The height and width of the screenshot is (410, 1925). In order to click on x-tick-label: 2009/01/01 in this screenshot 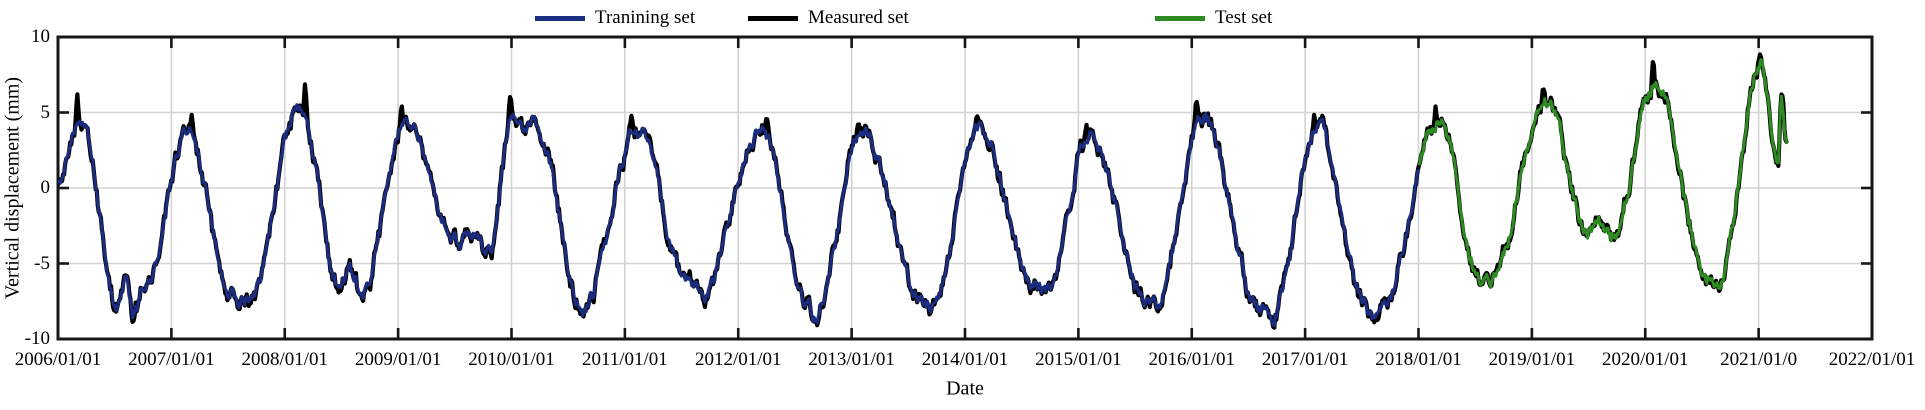, I will do `click(398, 359)`.